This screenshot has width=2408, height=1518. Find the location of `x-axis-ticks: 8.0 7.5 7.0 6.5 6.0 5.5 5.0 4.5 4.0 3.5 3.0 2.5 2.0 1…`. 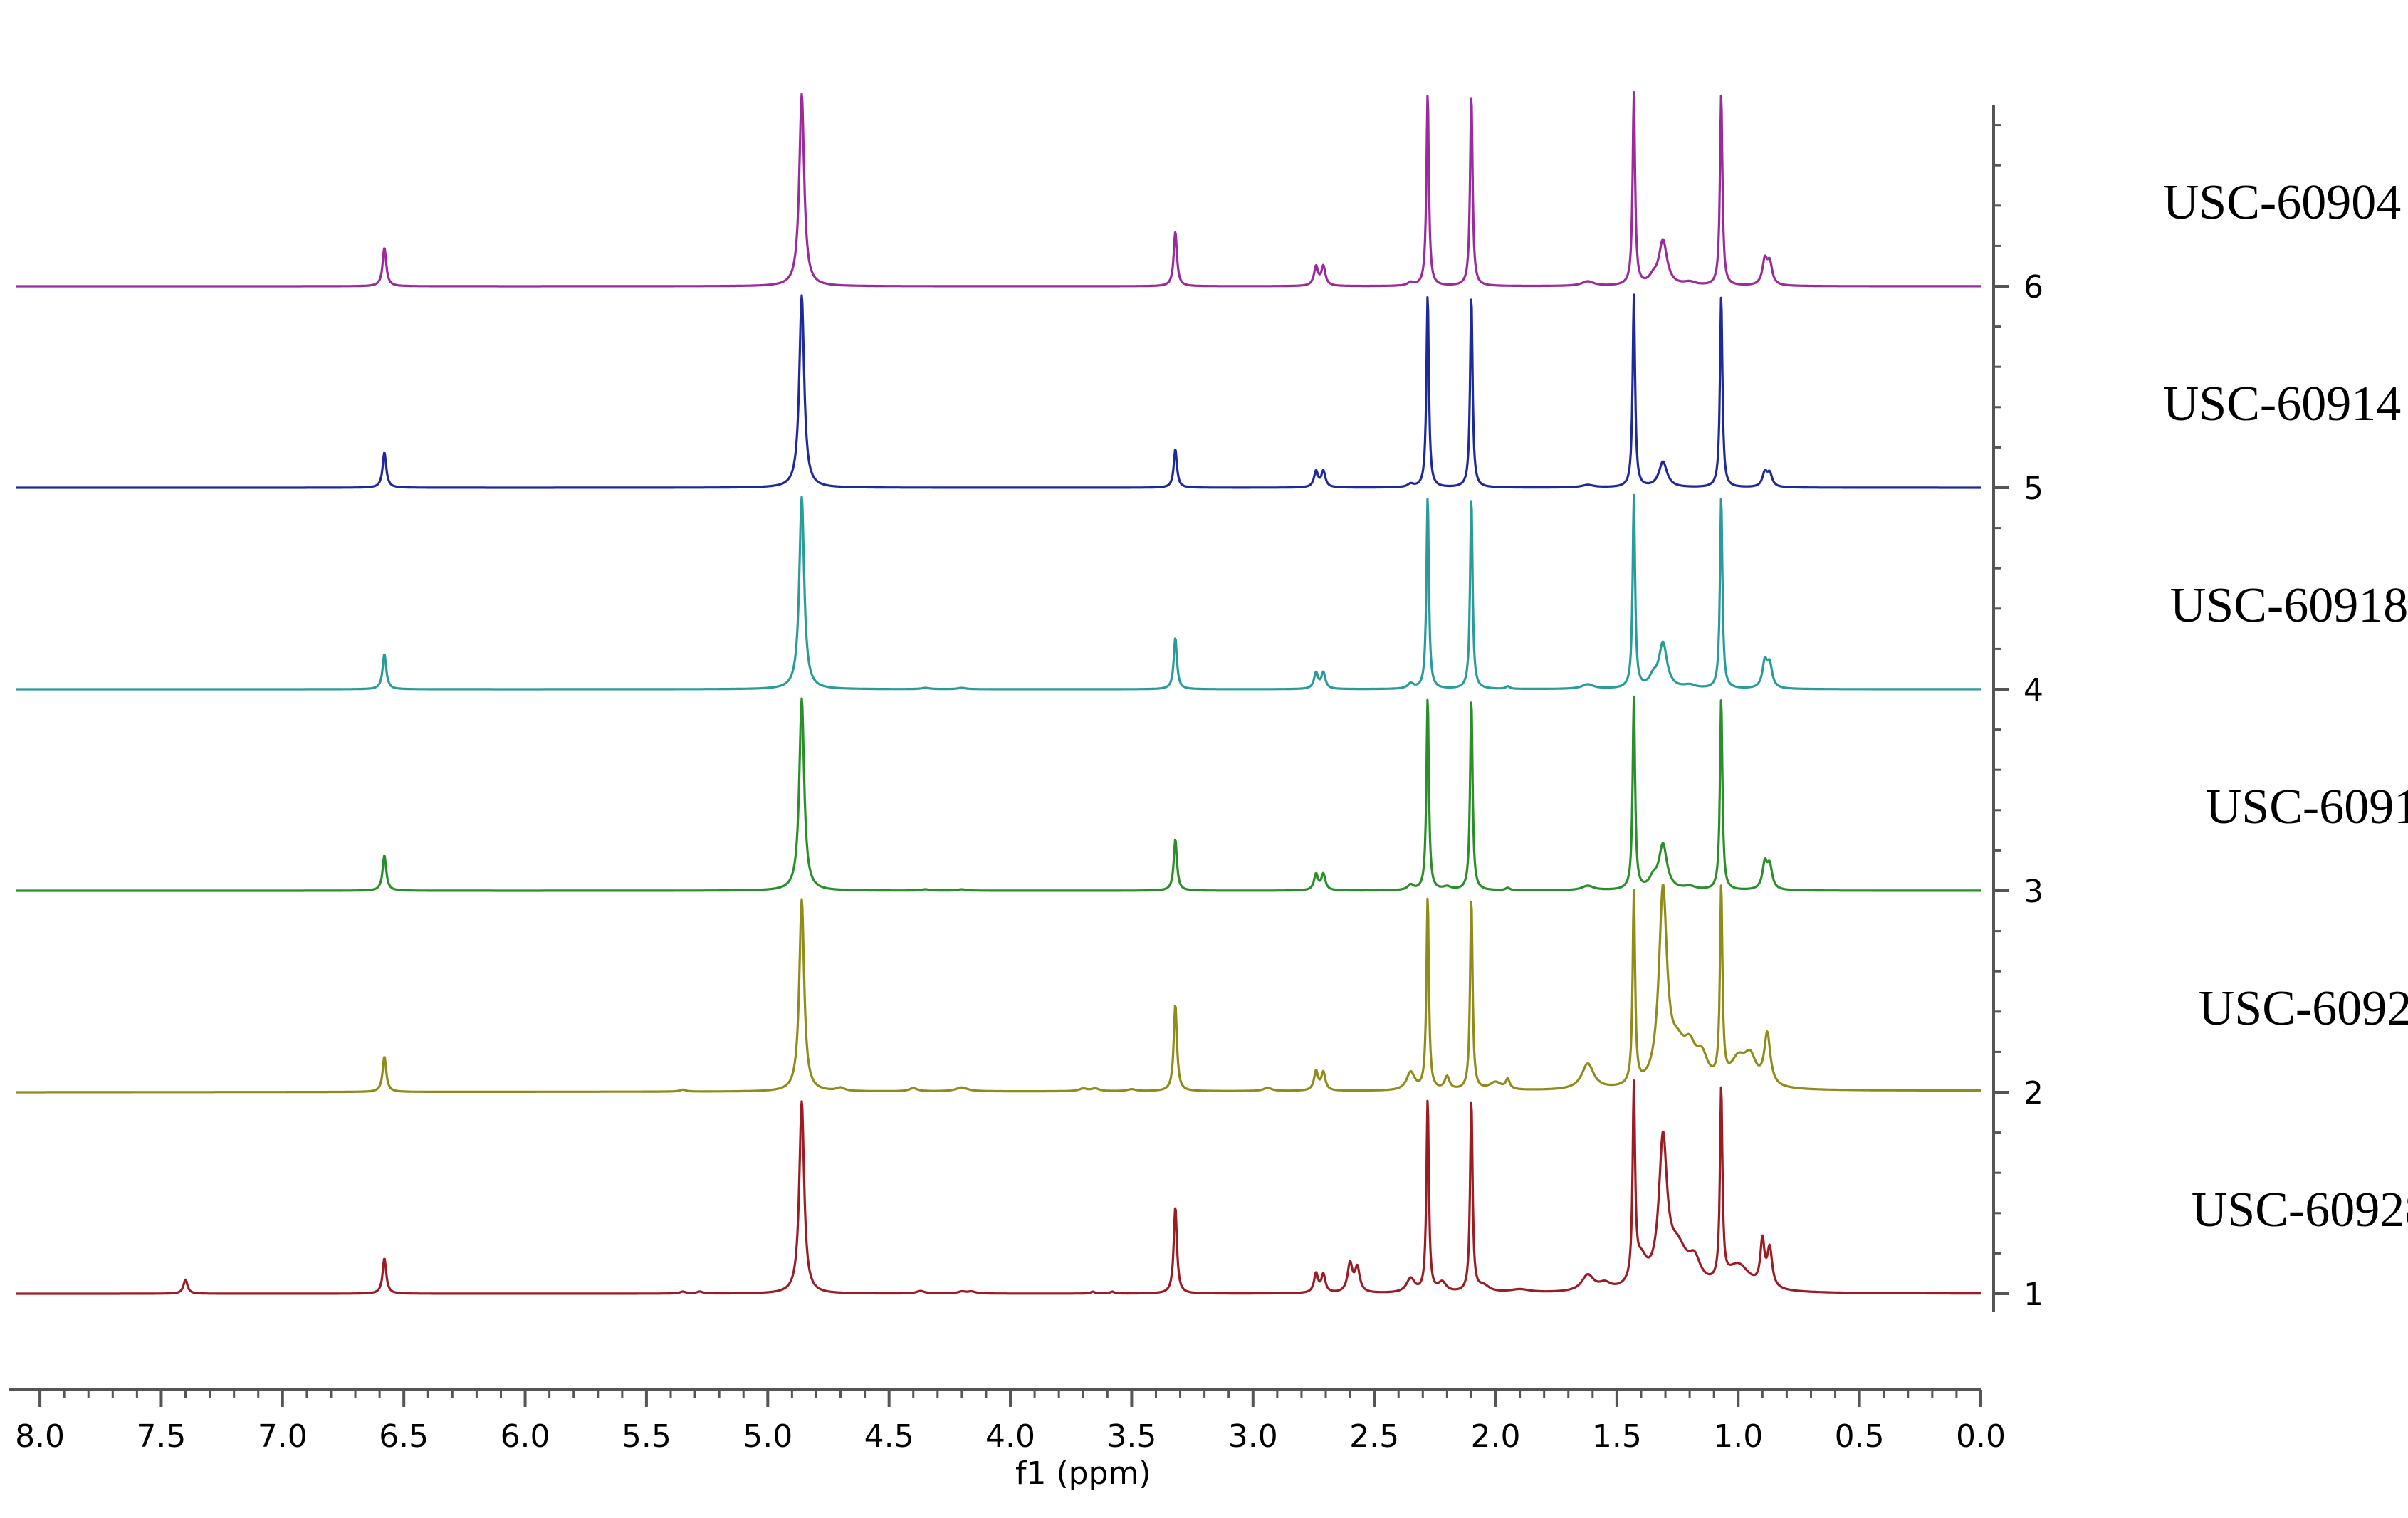

x-axis-ticks: 8.0 7.5 7.0 6.5 6.0 5.5 5.0 4.5 4.0 3.5 3.0 2.5 2.0 1… is located at coordinates (1011, 1422).